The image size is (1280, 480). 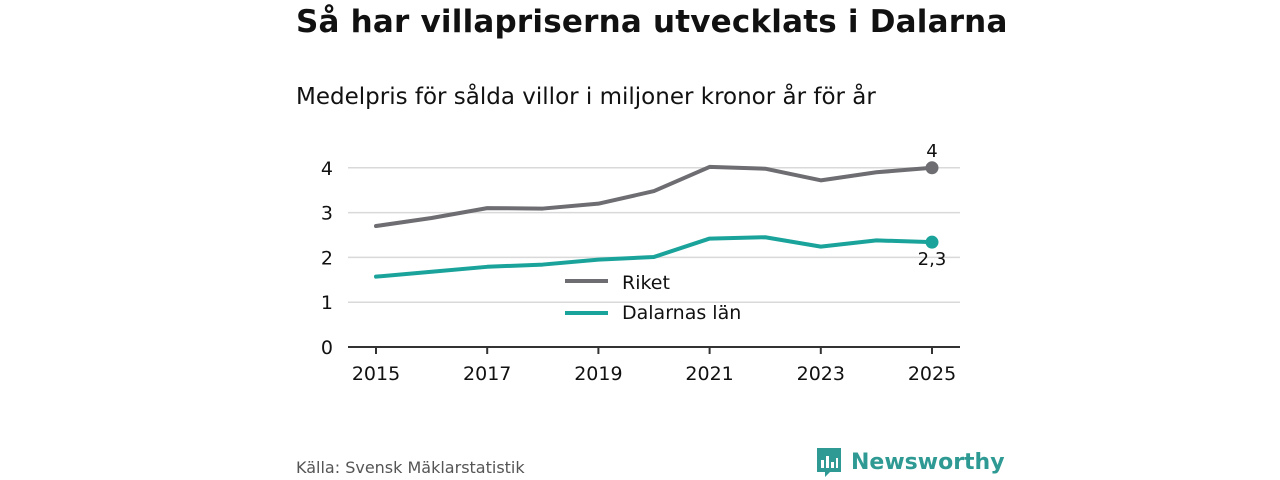 What do you see at coordinates (327, 348) in the screenshot?
I see `y-tick-label: 0` at bounding box center [327, 348].